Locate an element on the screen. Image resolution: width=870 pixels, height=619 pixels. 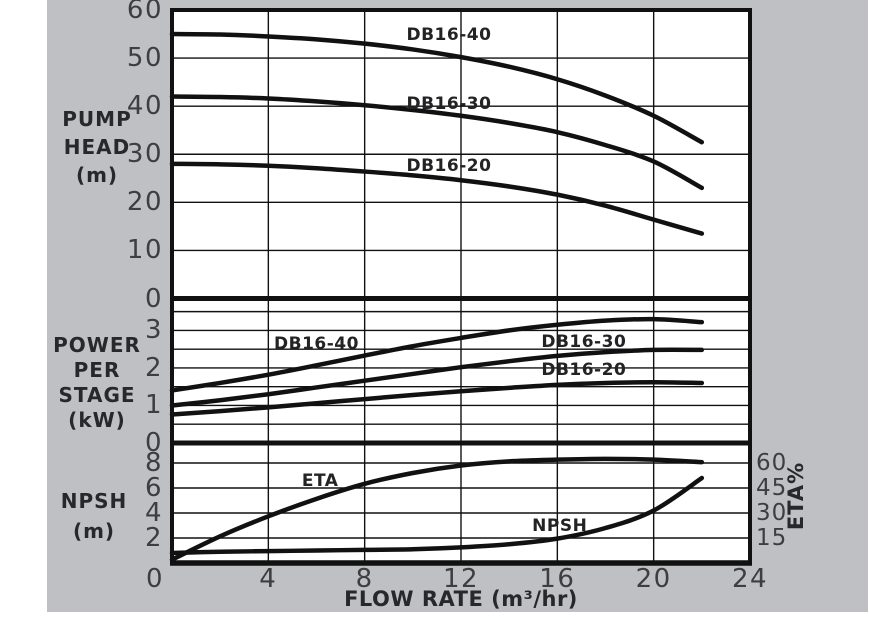
power-per-stage-axis-title: POWER PER STAGE (kW) is located at coordinates (97, 383).